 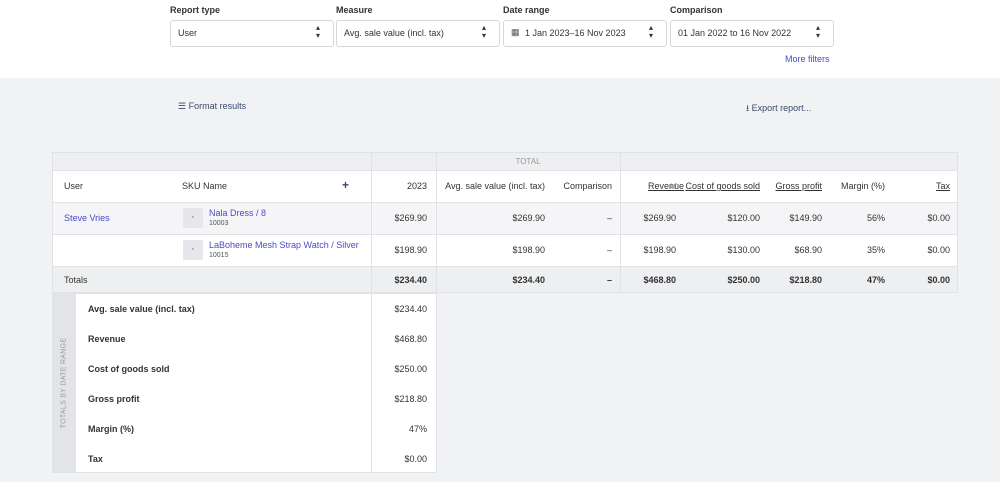 What do you see at coordinates (505, 161) in the screenshot?
I see `group-header-bg` at bounding box center [505, 161].